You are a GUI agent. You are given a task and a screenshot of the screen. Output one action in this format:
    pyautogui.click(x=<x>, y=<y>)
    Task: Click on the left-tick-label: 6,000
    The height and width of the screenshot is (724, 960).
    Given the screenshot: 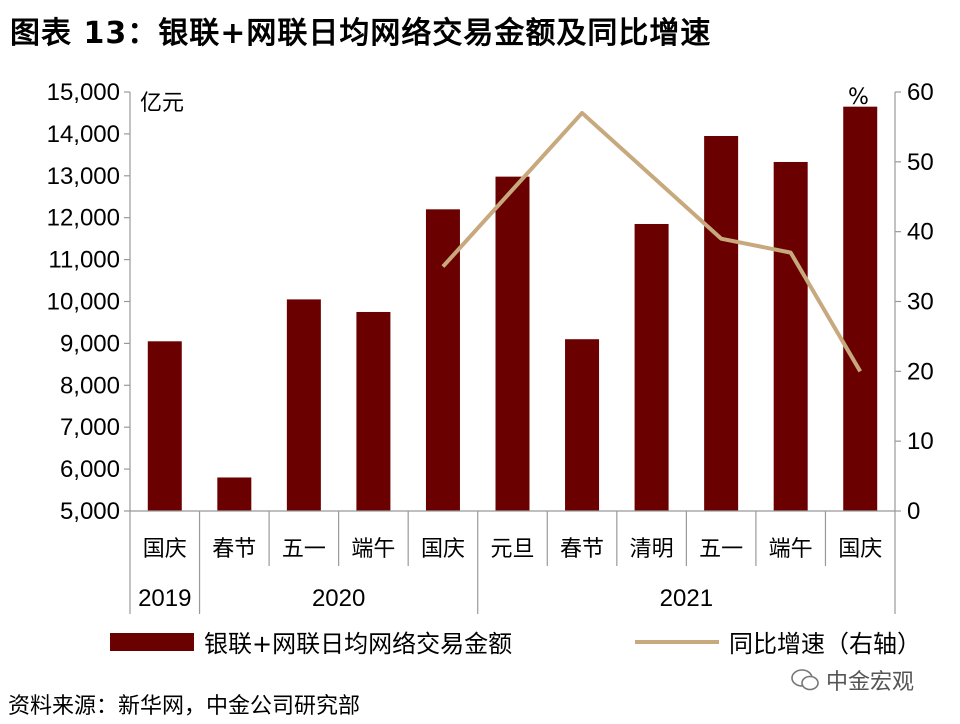 What is the action you would take?
    pyautogui.click(x=90, y=469)
    